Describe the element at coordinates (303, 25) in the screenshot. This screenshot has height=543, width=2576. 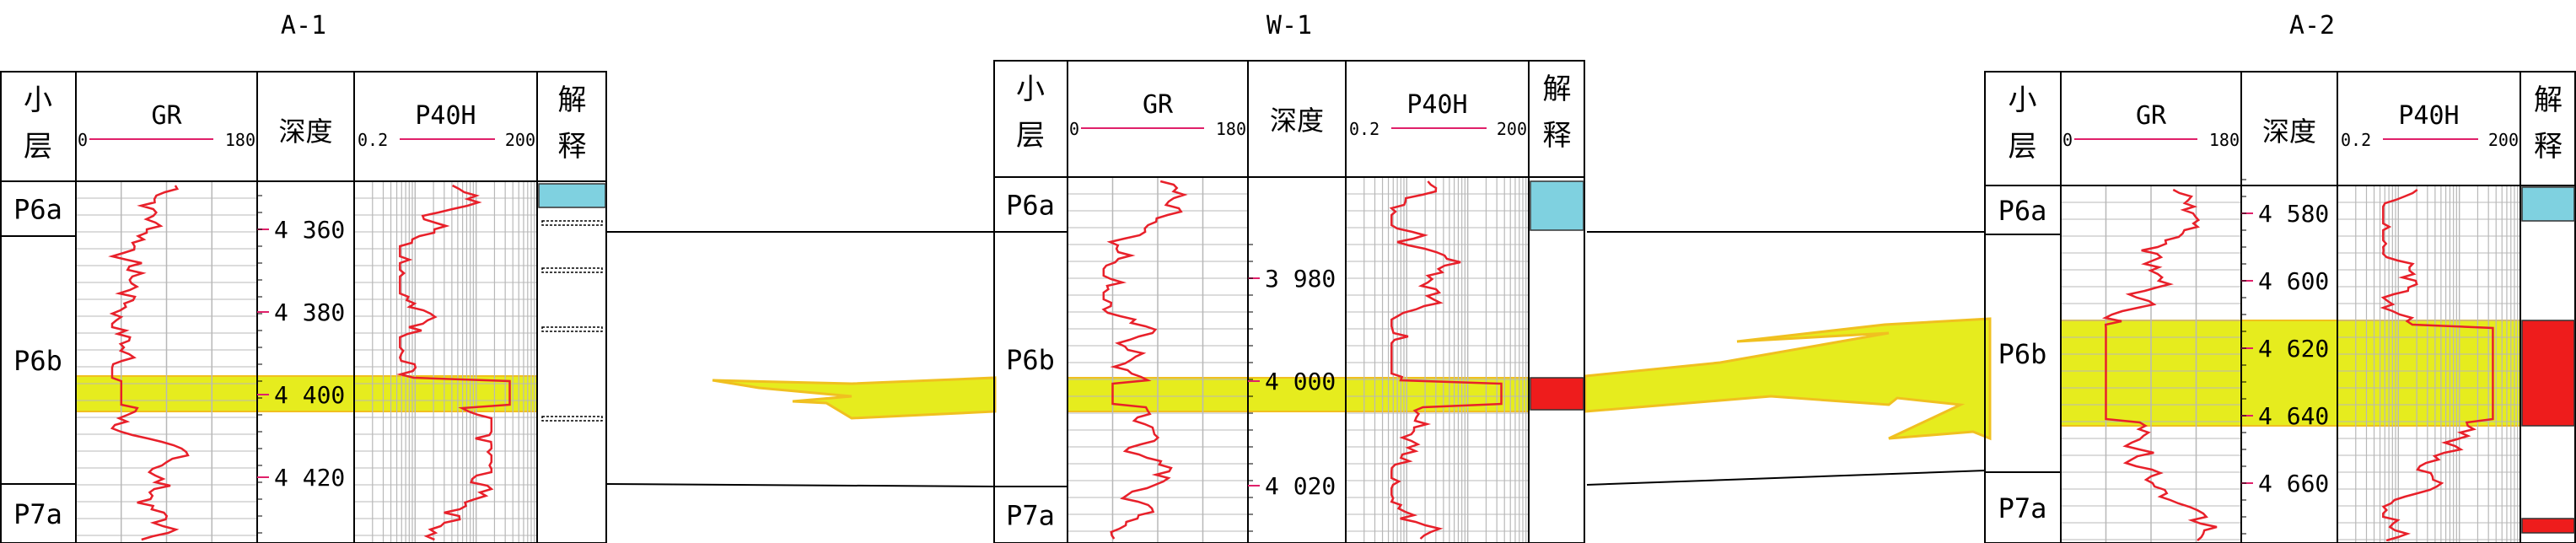
I see `well-title: A-1` at that location.